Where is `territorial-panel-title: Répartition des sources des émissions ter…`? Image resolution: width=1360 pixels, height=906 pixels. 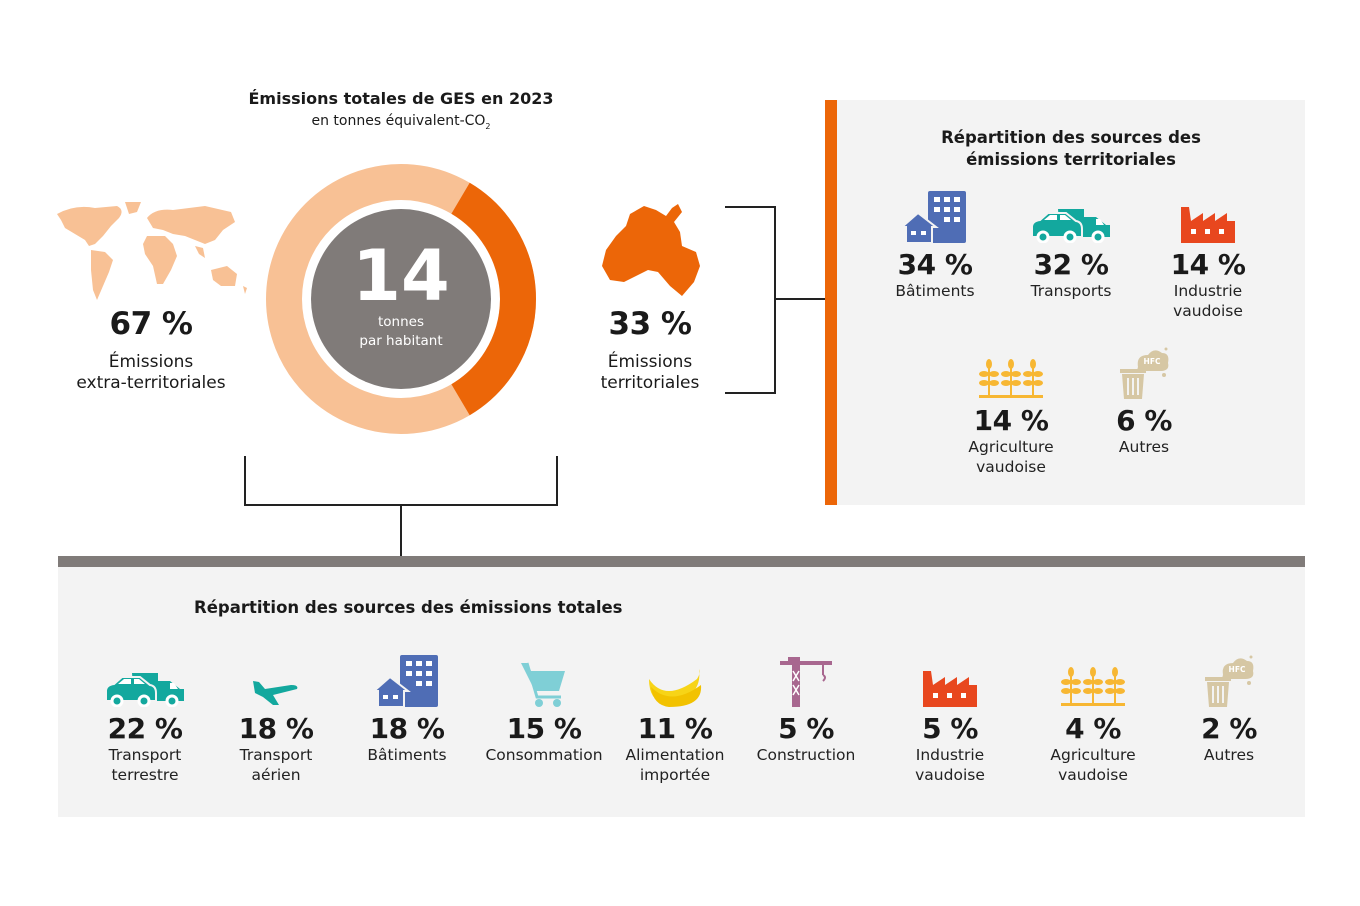
territorial-panel-title: Répartition des sources des émissions ter… is located at coordinates (1071, 149).